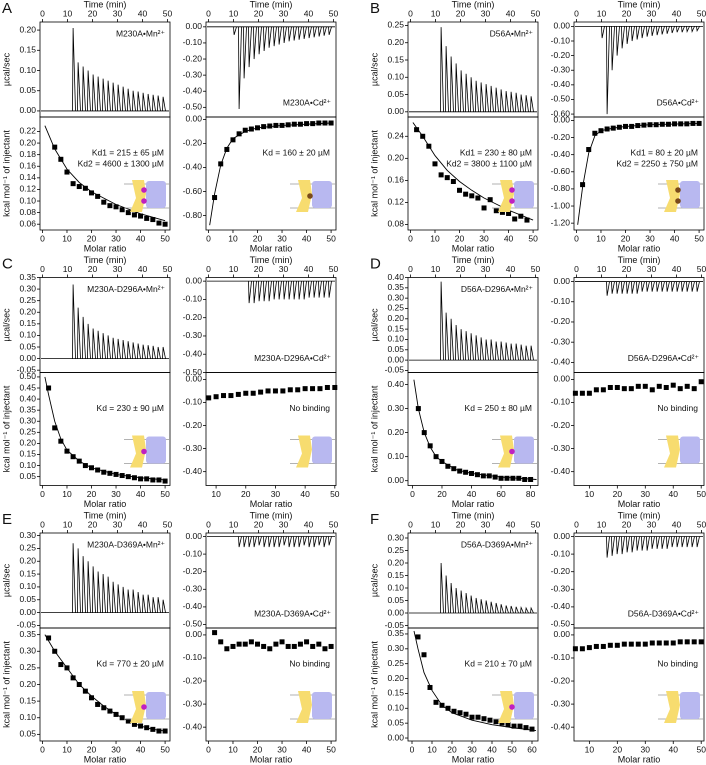 The width and height of the screenshot is (706, 765). What do you see at coordinates (395, 339) in the screenshot?
I see `y-tick-label: 0.10` at bounding box center [395, 339].